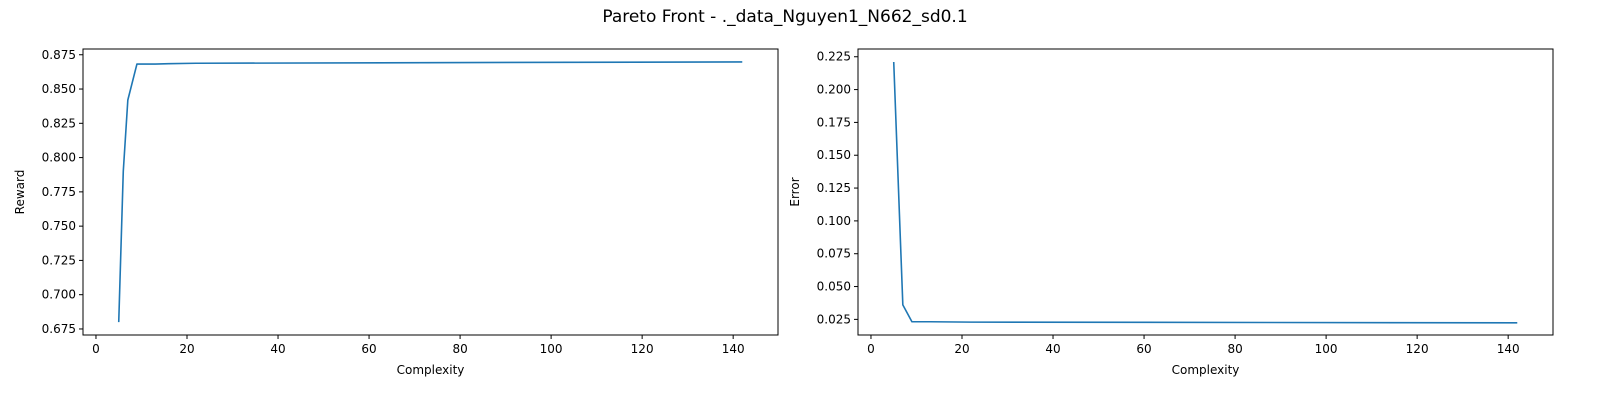 The width and height of the screenshot is (1600, 400). Describe the element at coordinates (59, 55) in the screenshot. I see `reward-y-tick-label: 0.875` at that location.